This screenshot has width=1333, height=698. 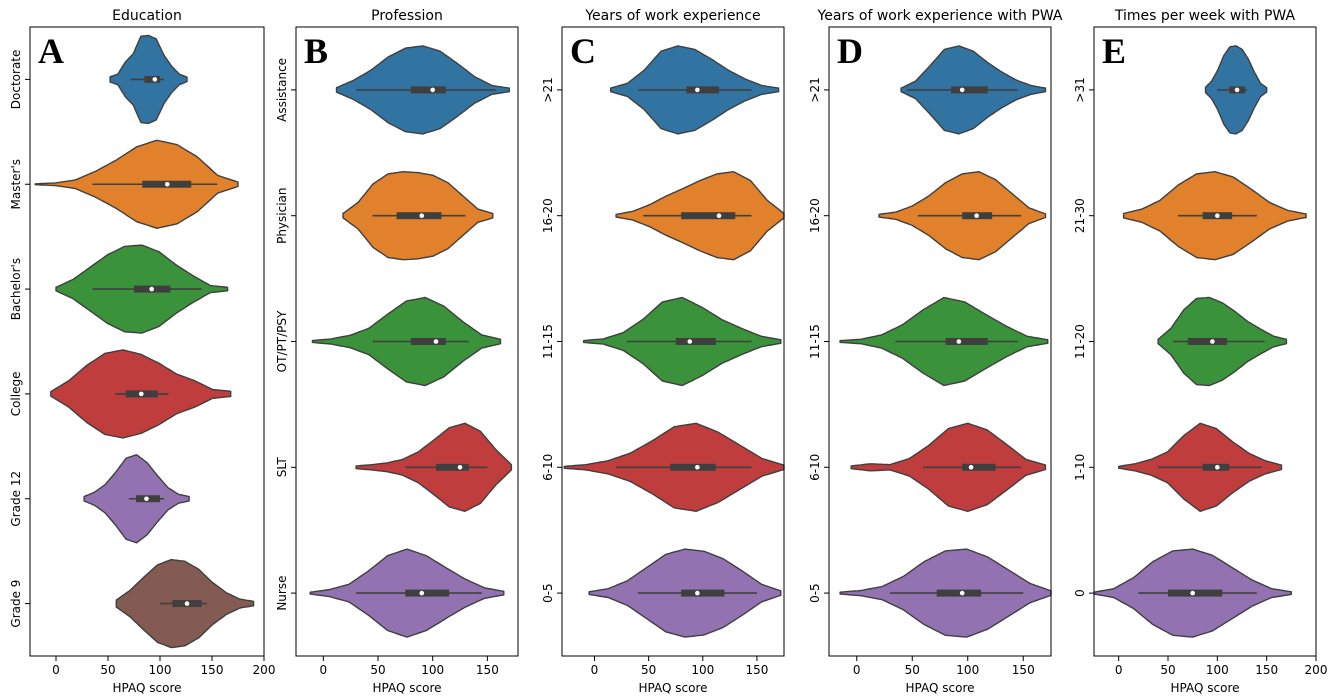 What do you see at coordinates (850, 51) in the screenshot?
I see `panel-letter: D` at bounding box center [850, 51].